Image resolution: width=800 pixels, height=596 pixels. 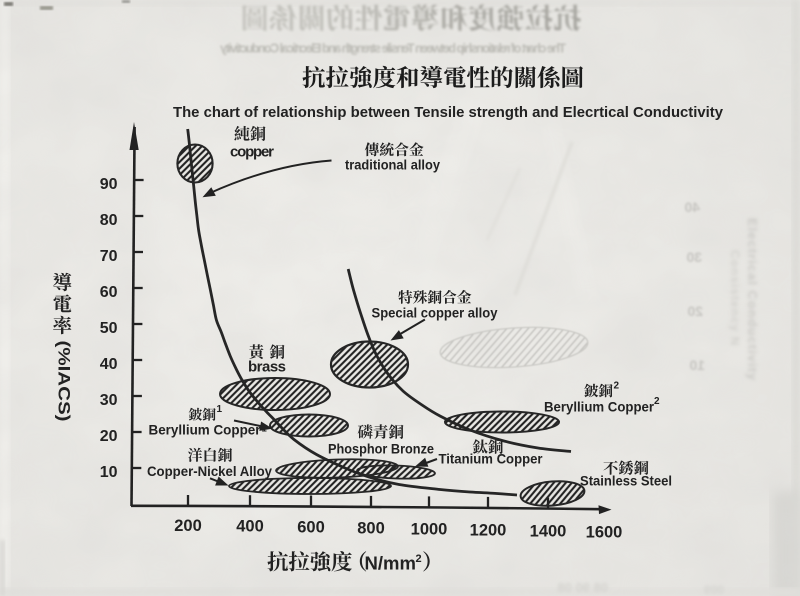 What do you see at coordinates (488, 531) in the screenshot?
I see `svg-text: 1200` at bounding box center [488, 531].